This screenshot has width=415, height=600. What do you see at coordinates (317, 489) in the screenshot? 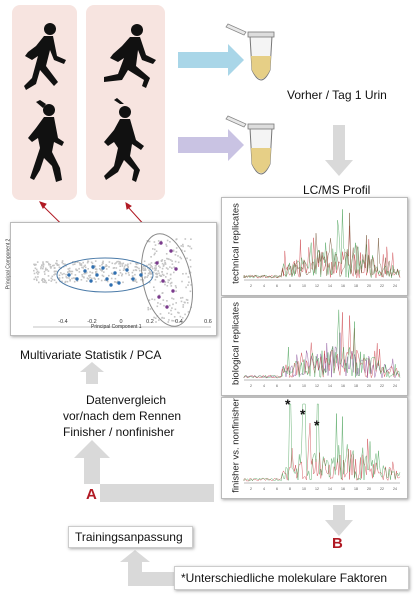
I see `svg-text: 12` at bounding box center [317, 489].